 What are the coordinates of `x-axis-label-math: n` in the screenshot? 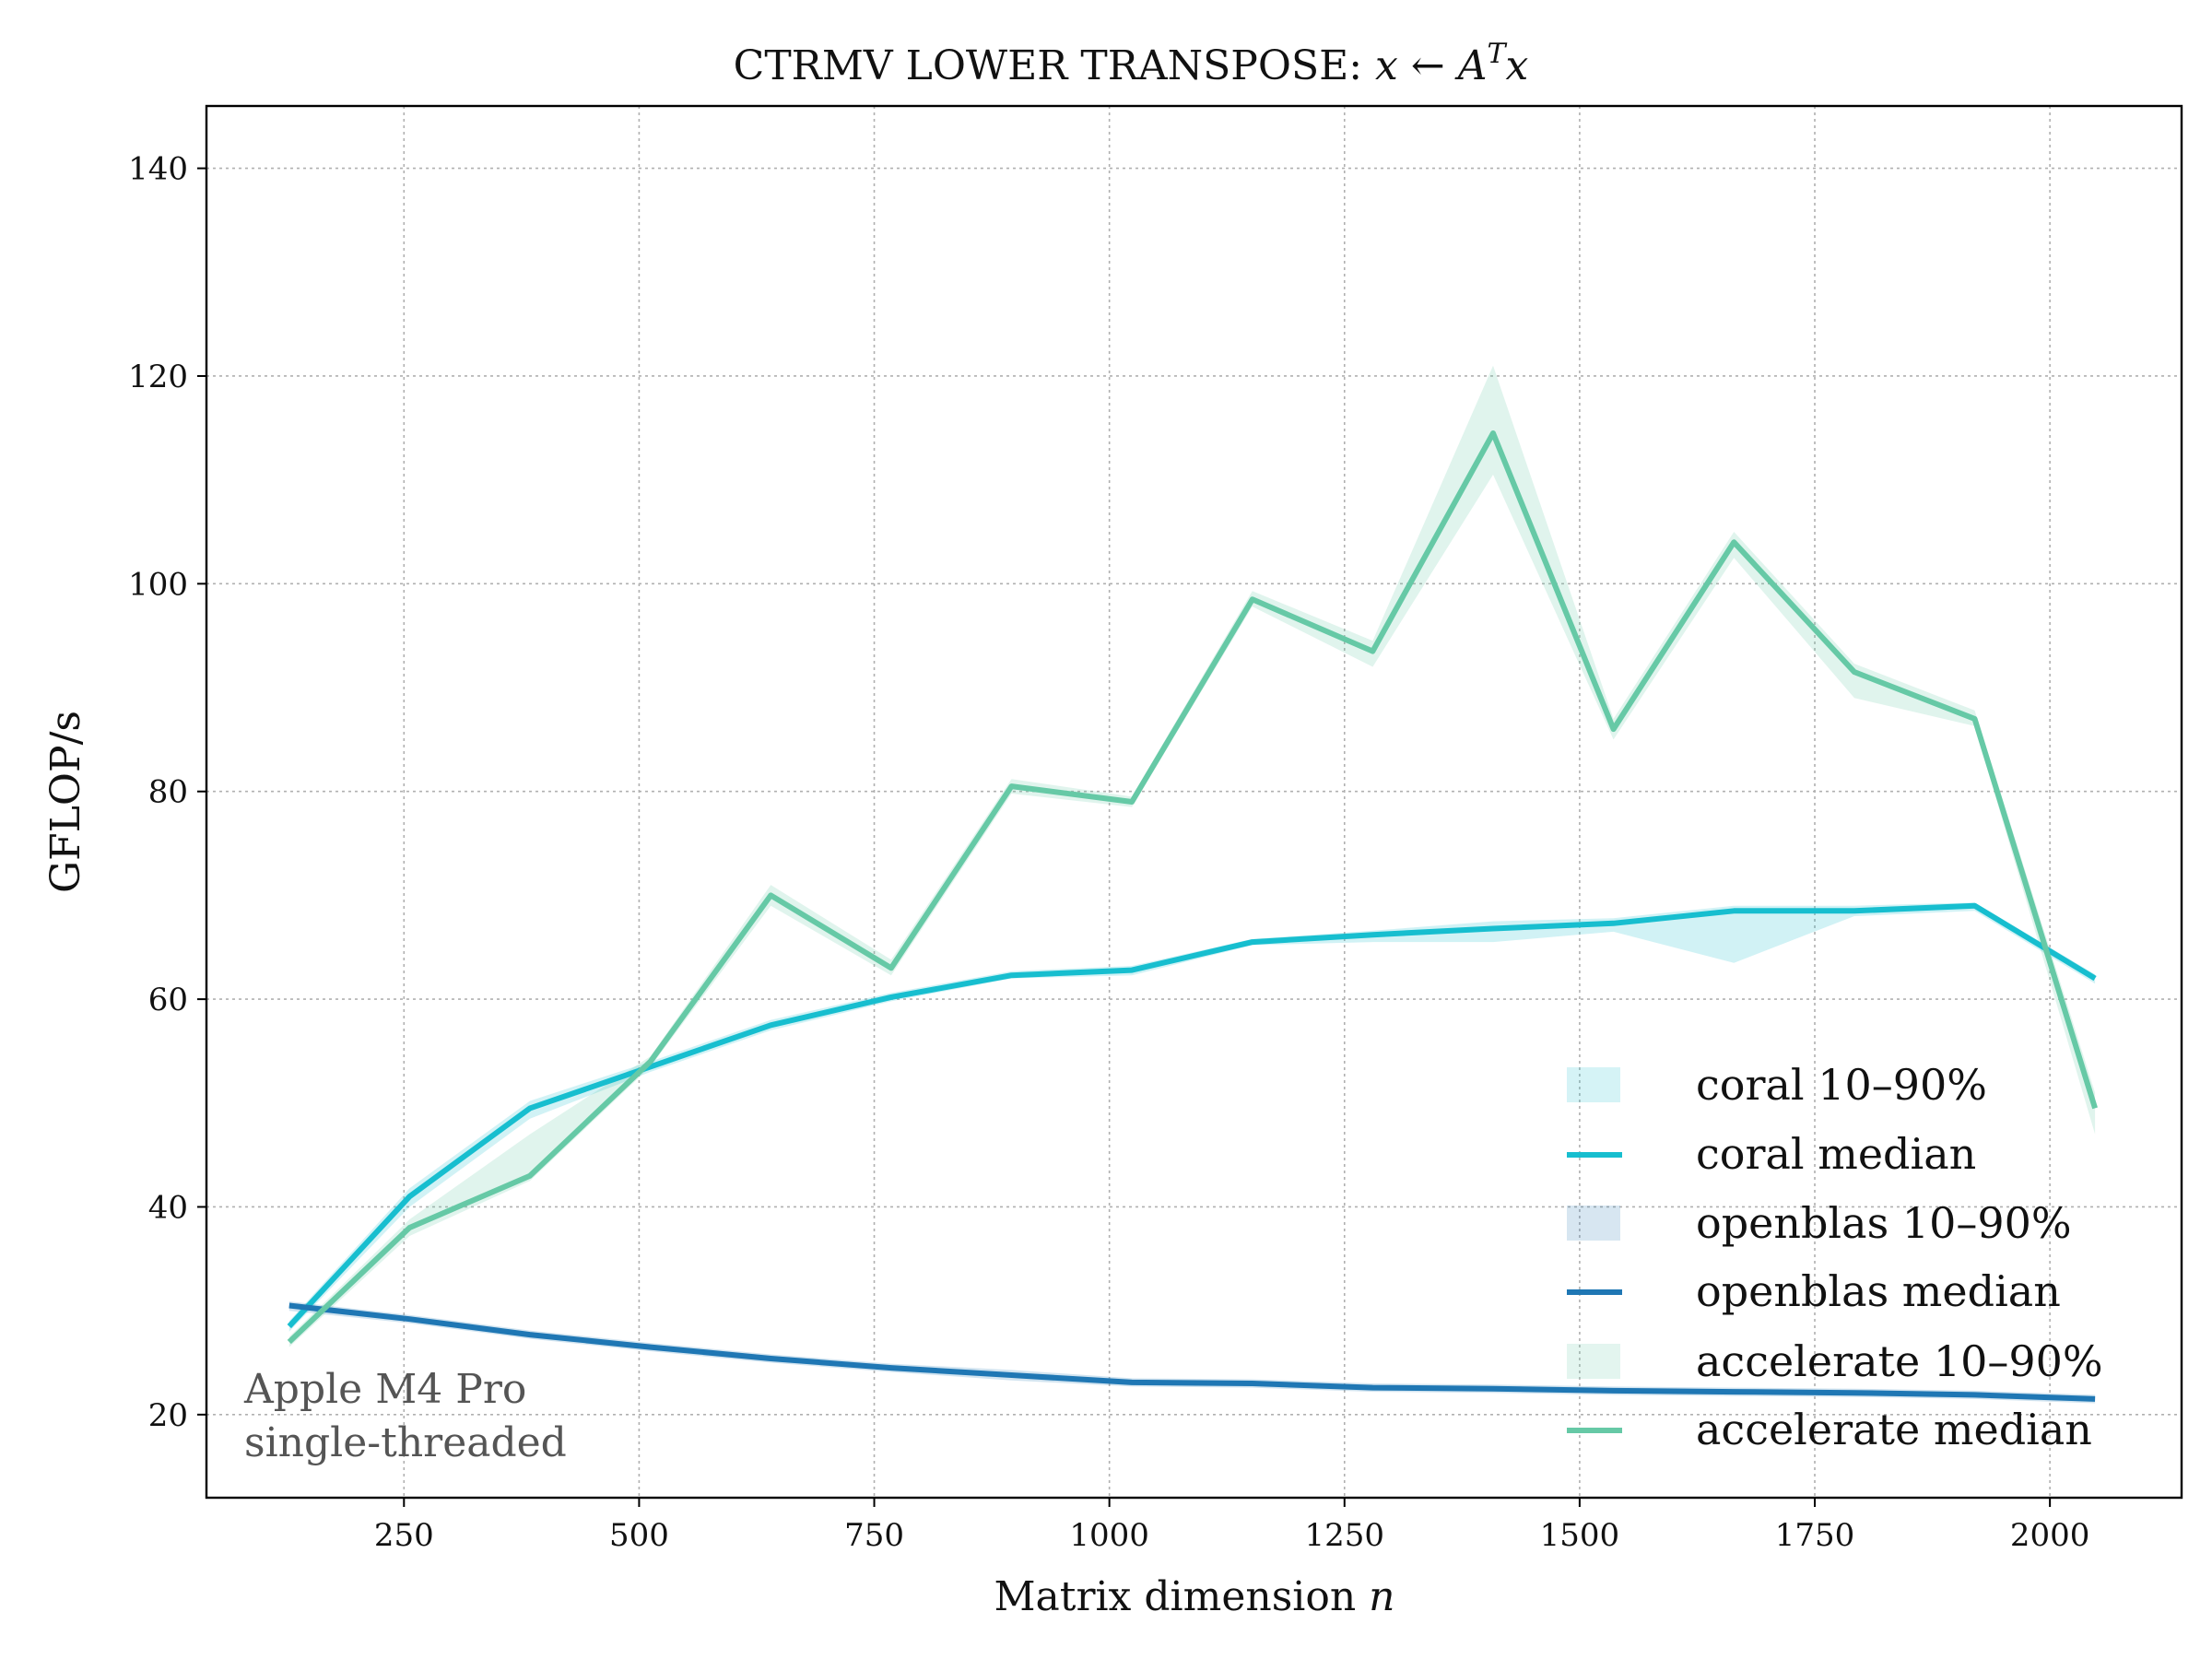 It's located at (1381, 1596).